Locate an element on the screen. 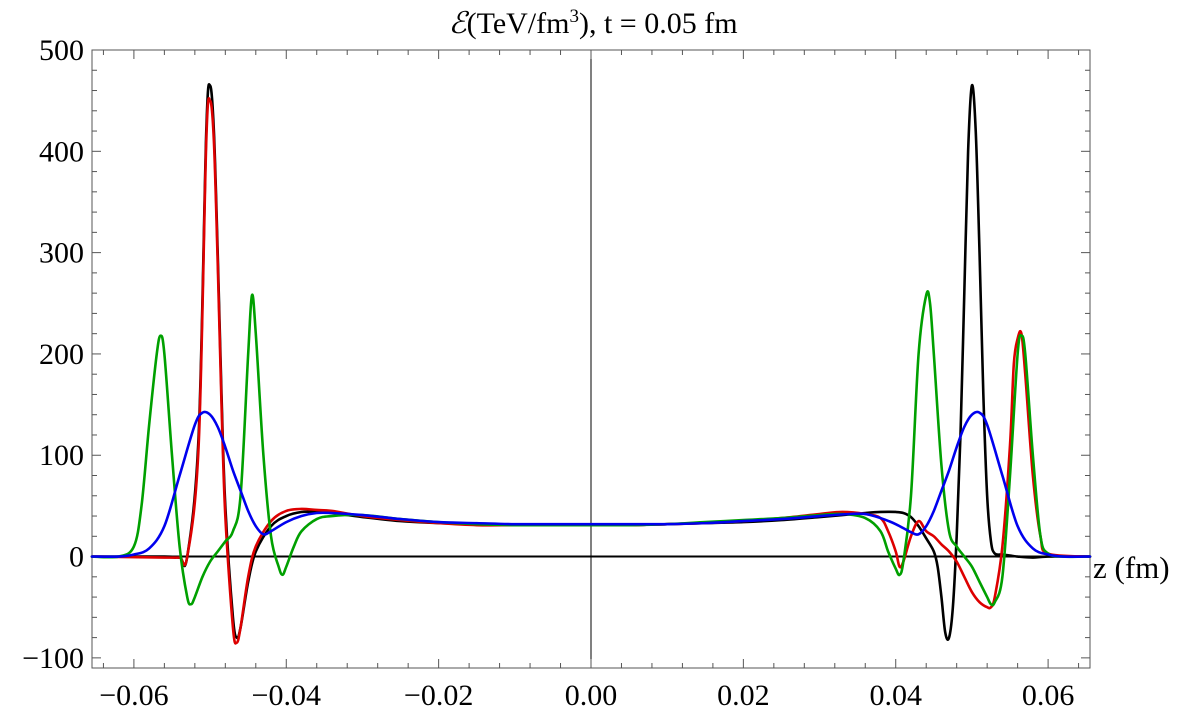 The height and width of the screenshot is (719, 1200). y-tick-label: 100 is located at coordinates (61, 455).